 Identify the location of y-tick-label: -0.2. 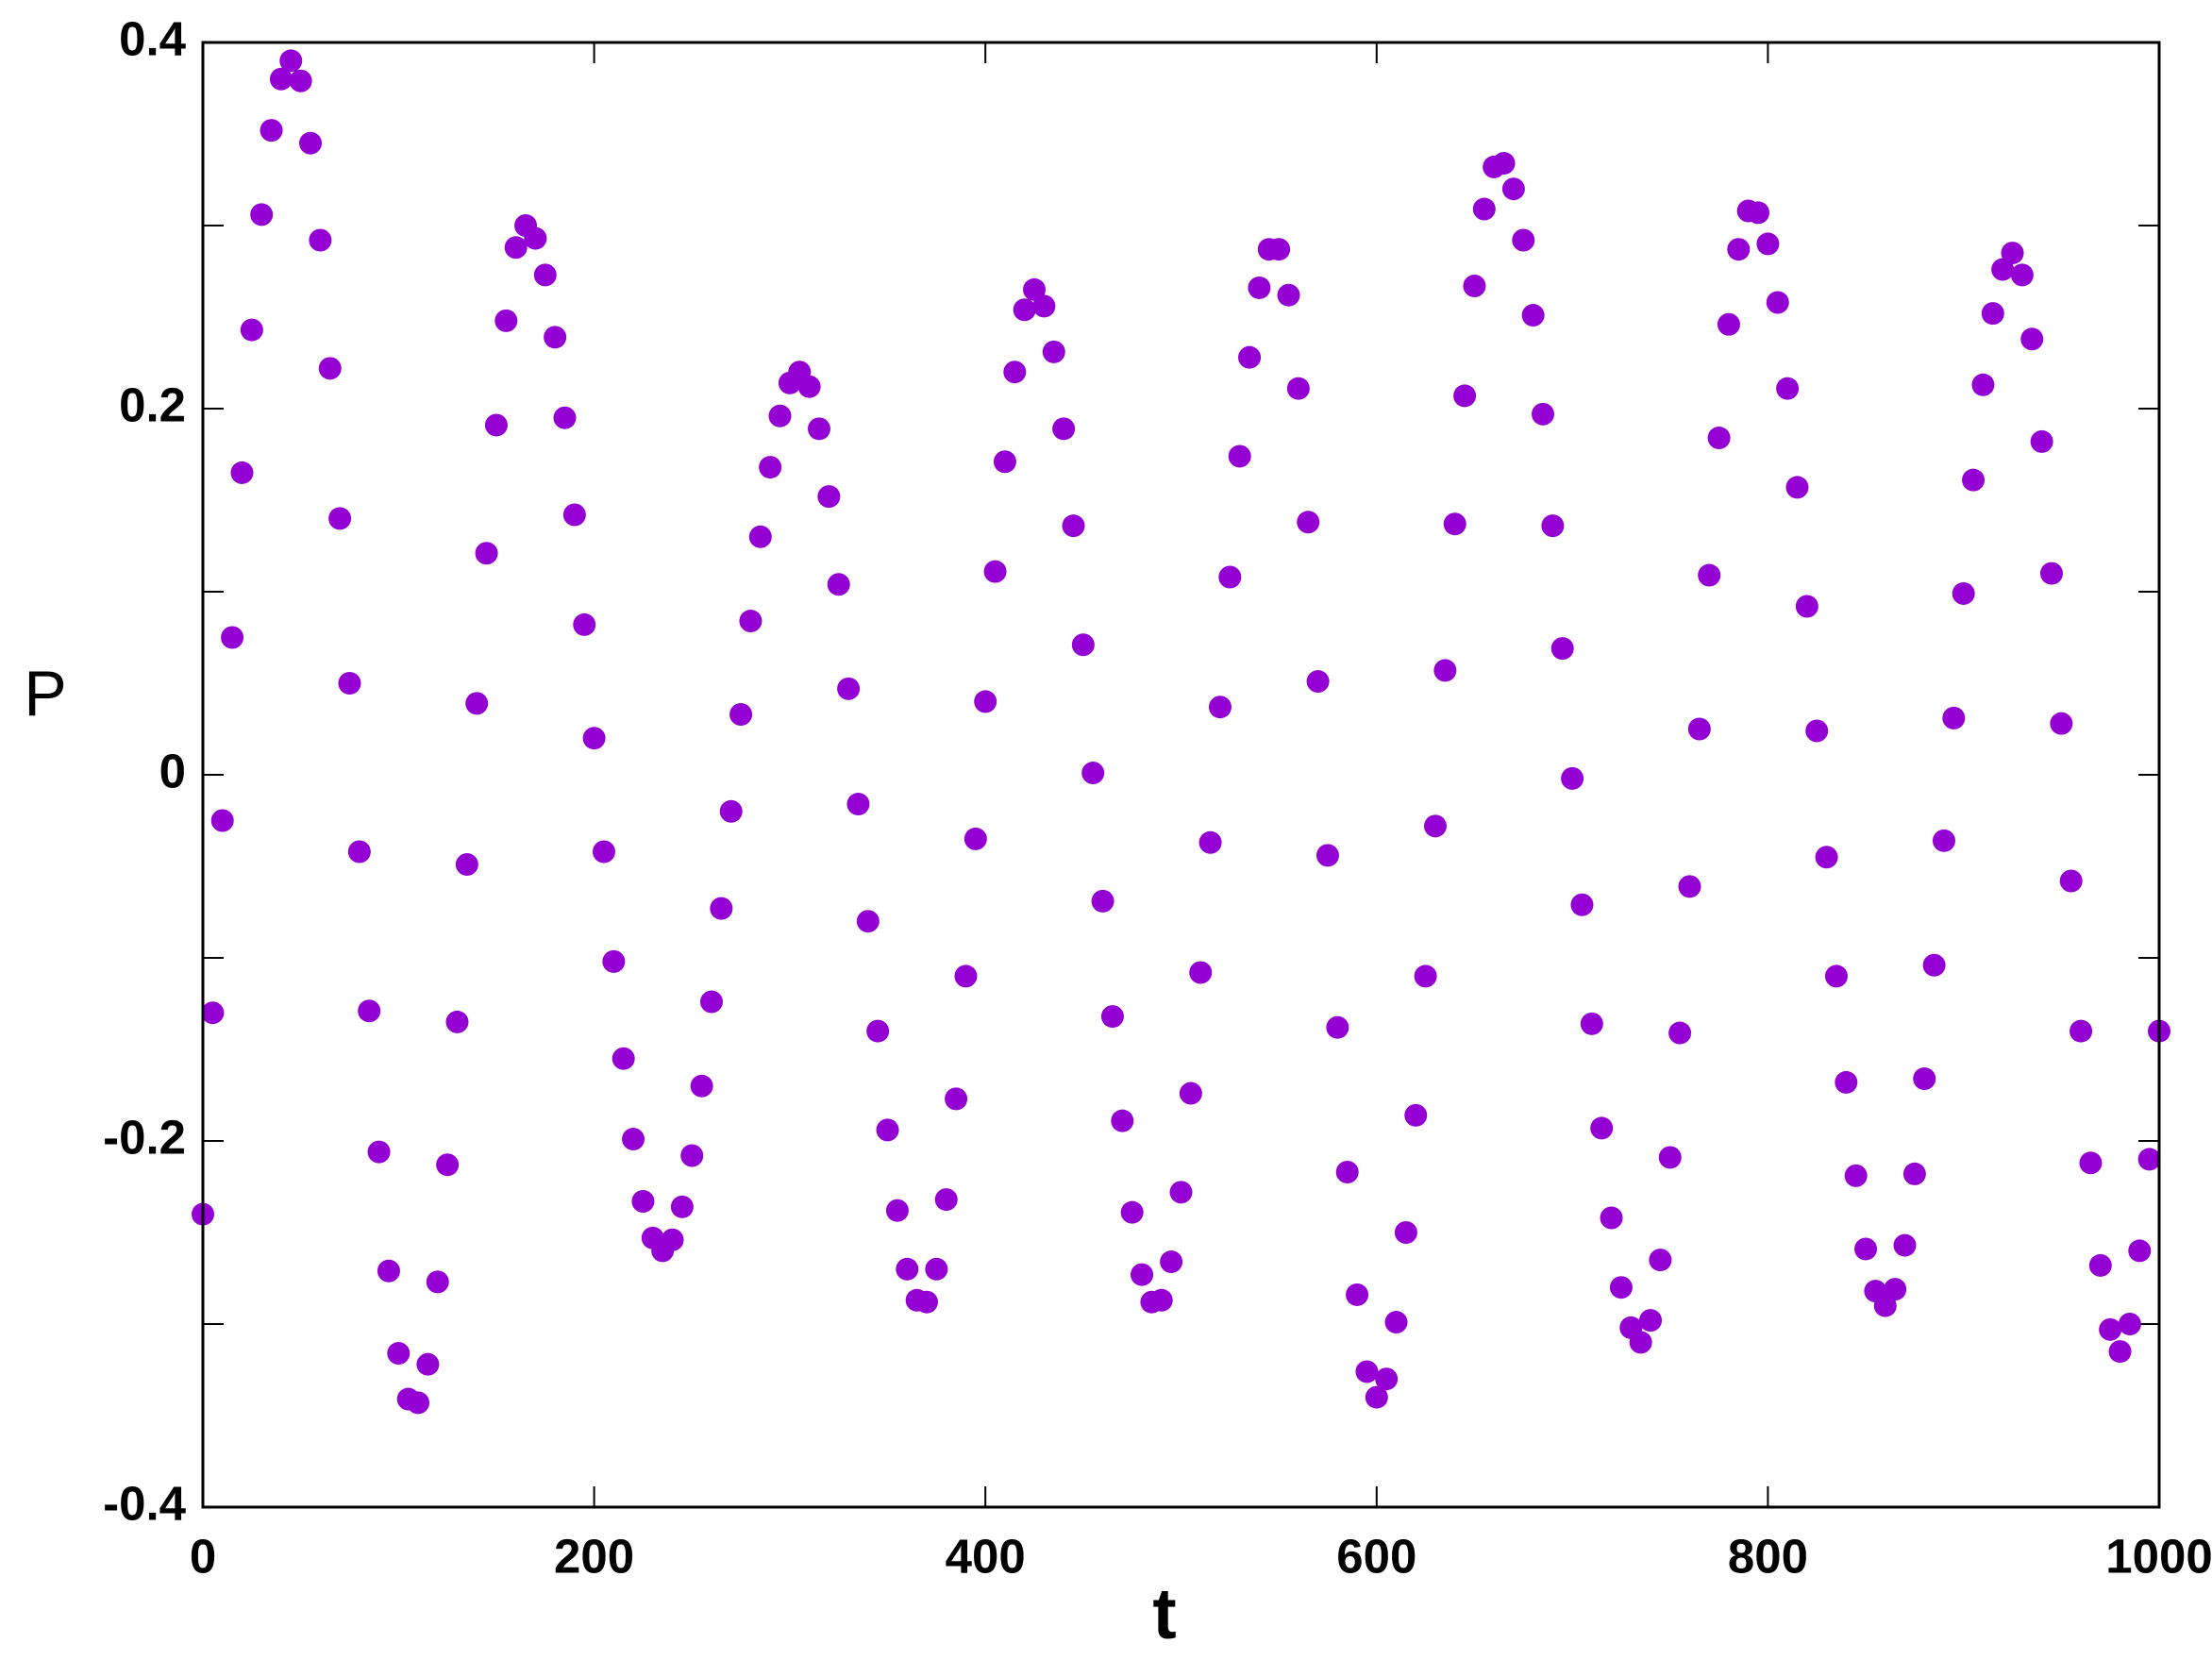
(144, 1137).